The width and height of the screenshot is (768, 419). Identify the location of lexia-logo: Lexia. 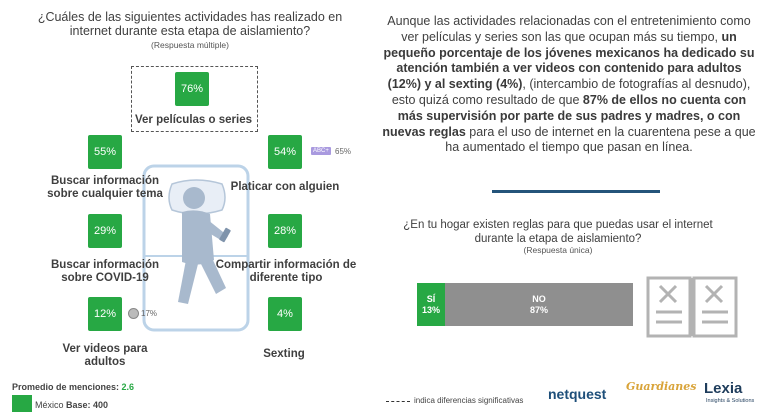
(723, 388).